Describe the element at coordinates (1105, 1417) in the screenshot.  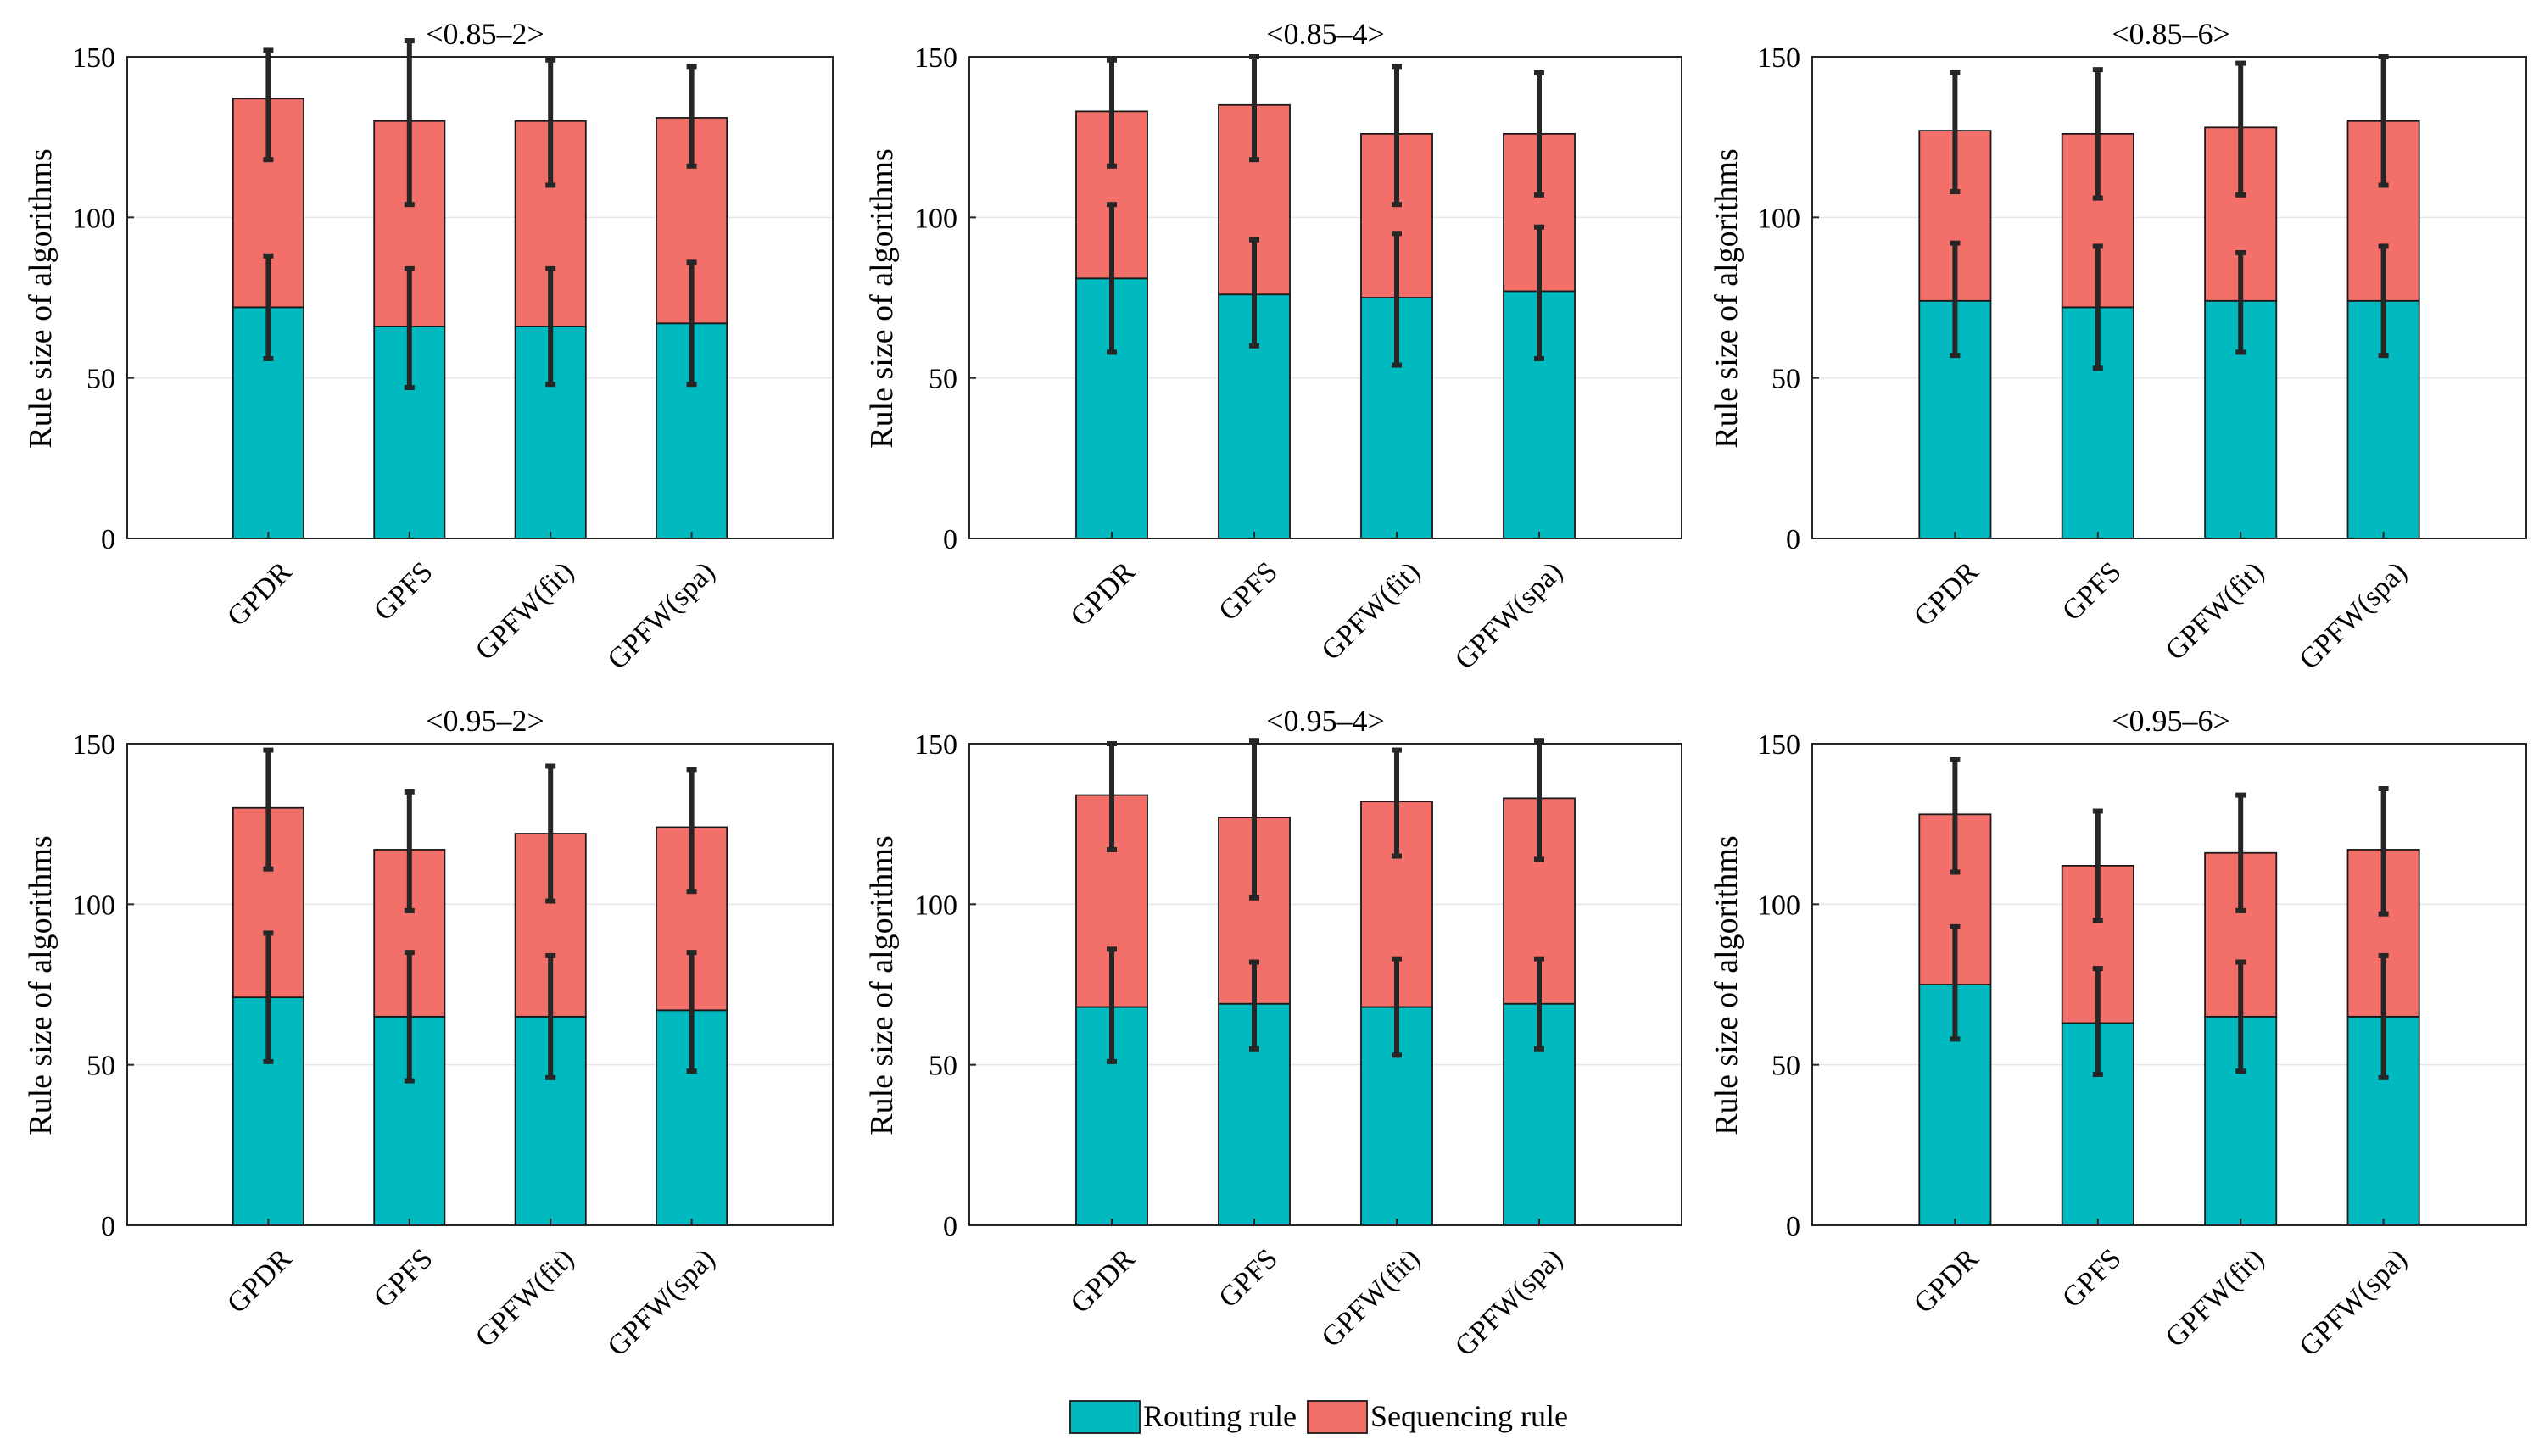
I see `legend-swatch-routing` at that location.